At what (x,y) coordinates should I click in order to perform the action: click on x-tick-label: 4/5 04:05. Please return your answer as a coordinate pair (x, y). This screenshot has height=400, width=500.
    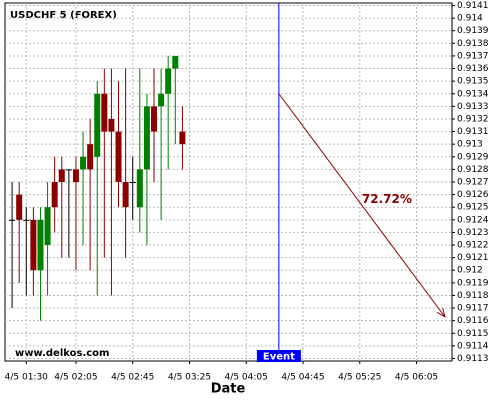
    Looking at the image, I should click on (246, 378).